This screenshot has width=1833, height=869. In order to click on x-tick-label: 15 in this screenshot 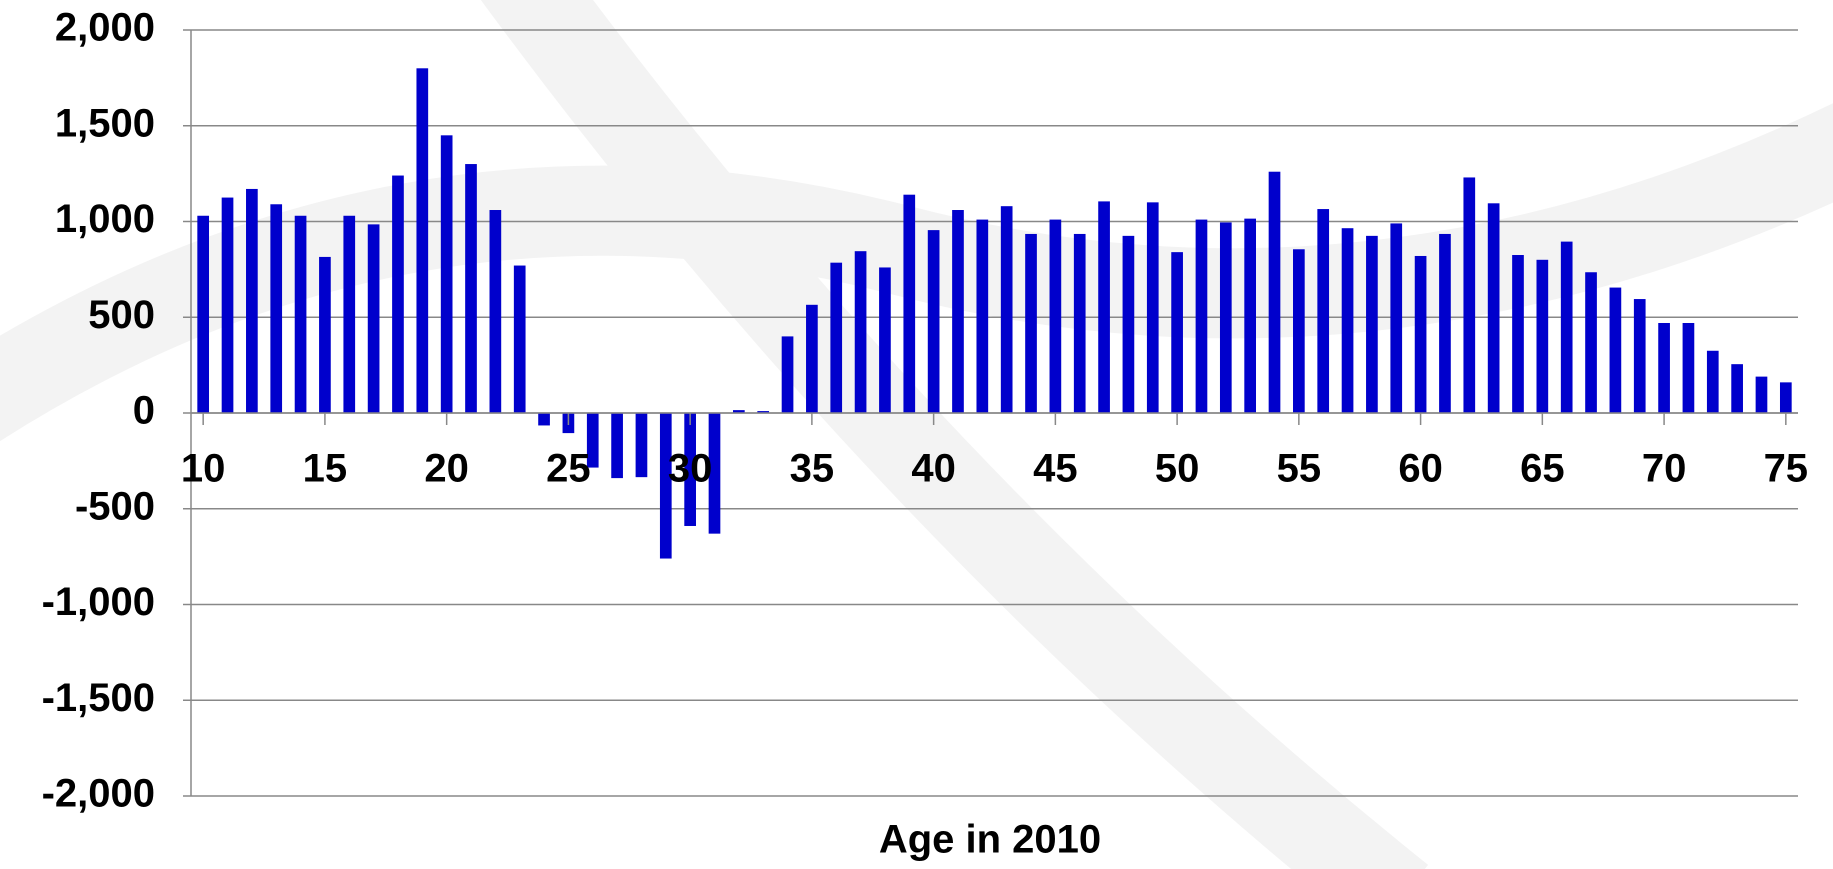, I will do `click(325, 469)`.